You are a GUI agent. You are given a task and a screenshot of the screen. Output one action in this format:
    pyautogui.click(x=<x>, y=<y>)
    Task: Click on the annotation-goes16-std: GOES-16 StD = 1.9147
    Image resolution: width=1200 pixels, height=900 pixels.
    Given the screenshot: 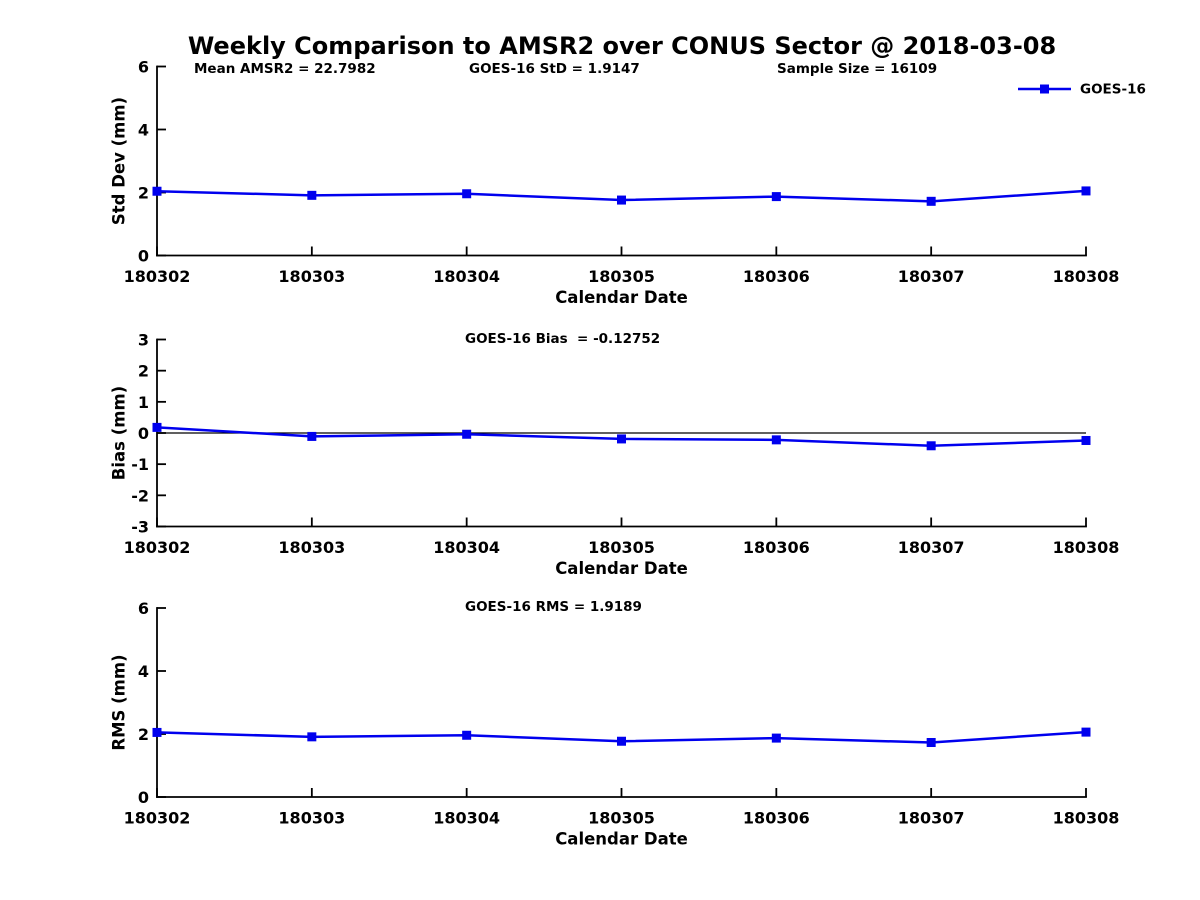 What is the action you would take?
    pyautogui.click(x=554, y=69)
    